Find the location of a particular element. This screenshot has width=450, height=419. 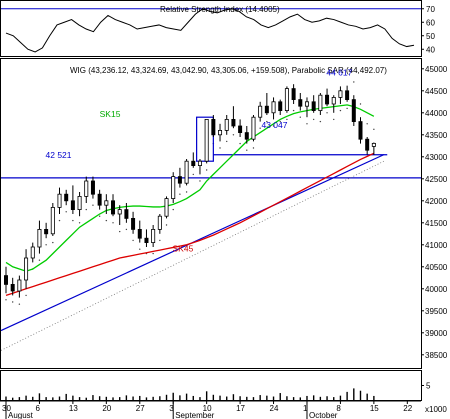

volume-axis: 5 is located at coordinates (426, 386).